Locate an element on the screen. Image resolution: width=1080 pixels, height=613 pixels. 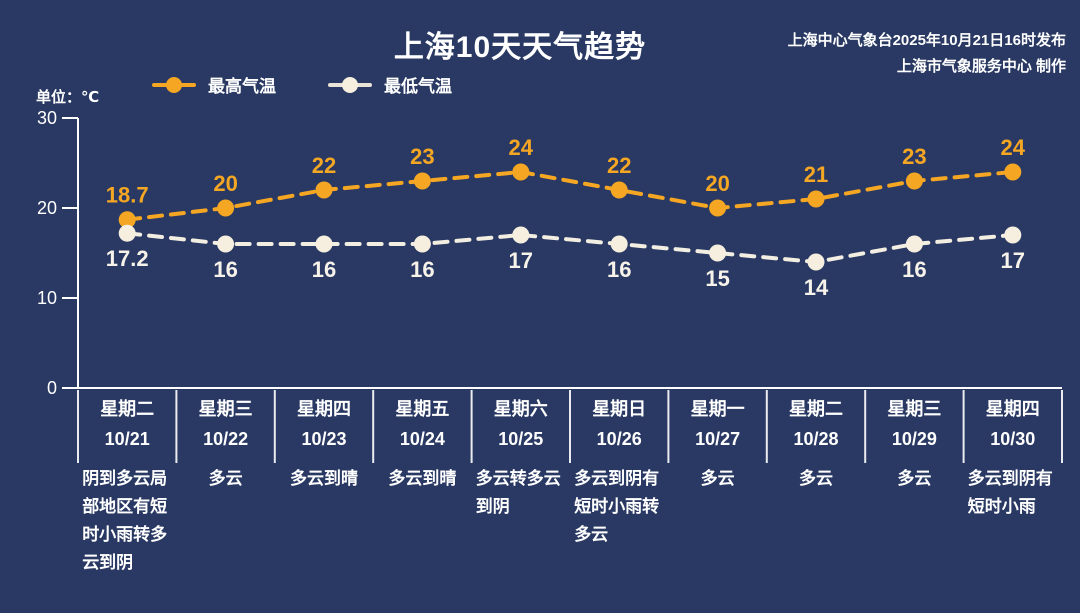
weather-description: 多云到阴有短时小雨转多云 is located at coordinates (619, 507).